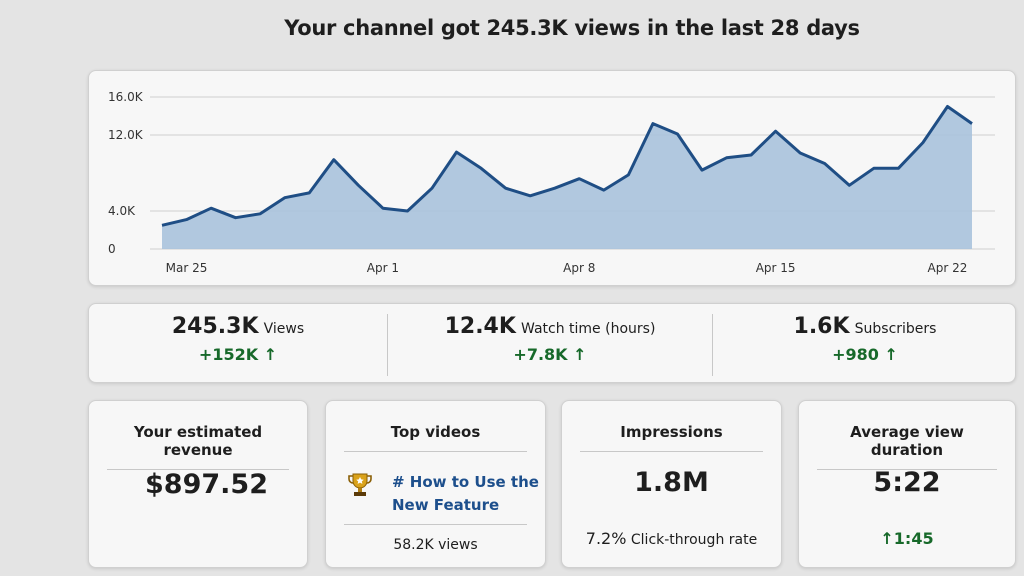 This screenshot has width=1024, height=576. What do you see at coordinates (694, 540) in the screenshot?
I see `ctr-label: Click-through rate` at bounding box center [694, 540].